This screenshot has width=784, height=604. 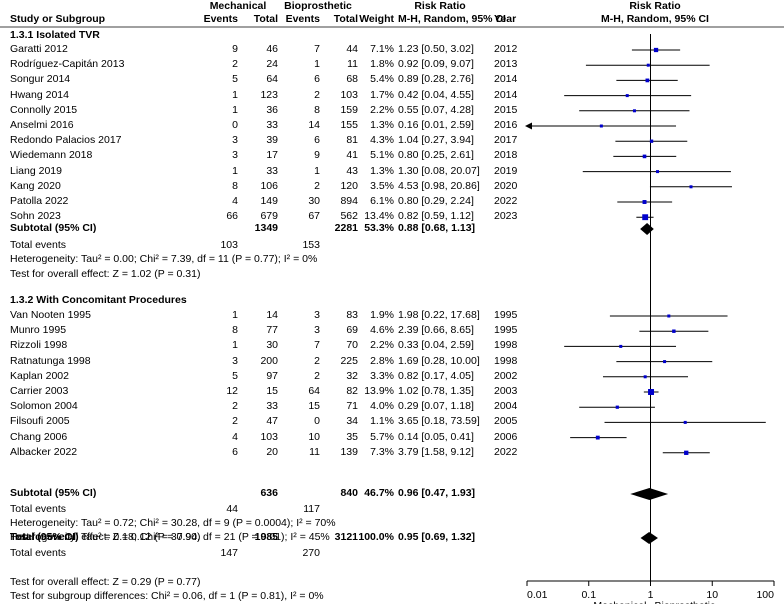 I want to click on weight-cell: 1.7%, so click(x=382, y=94).